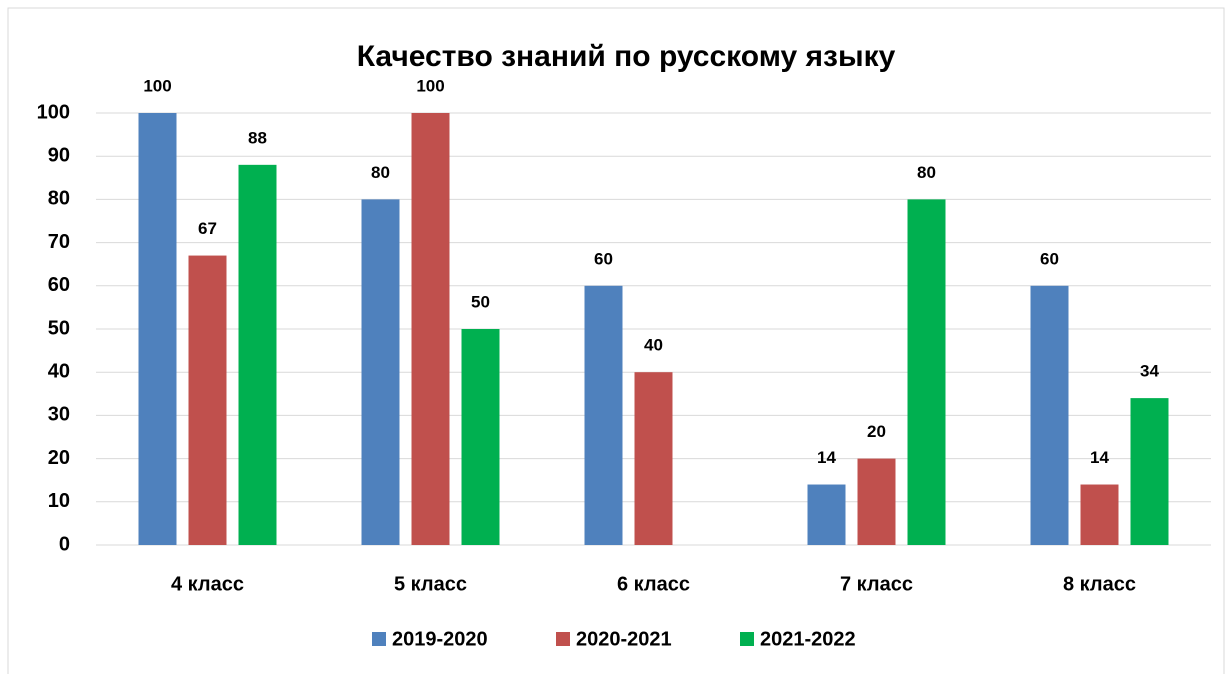  I want to click on value-label: 20, so click(876, 431).